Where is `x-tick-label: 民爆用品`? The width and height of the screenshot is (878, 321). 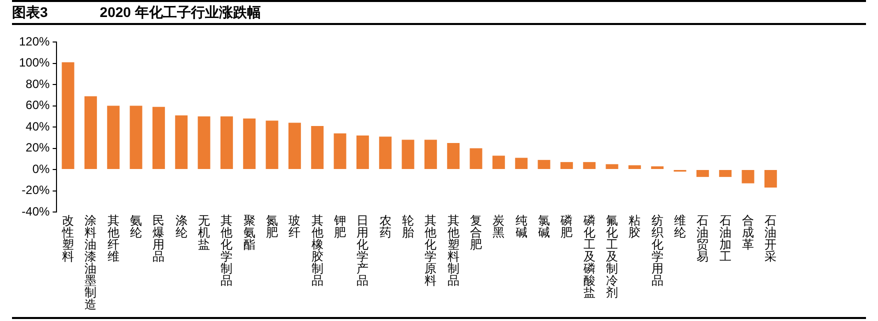
x-tick-label: 民爆用品 is located at coordinates (158, 238).